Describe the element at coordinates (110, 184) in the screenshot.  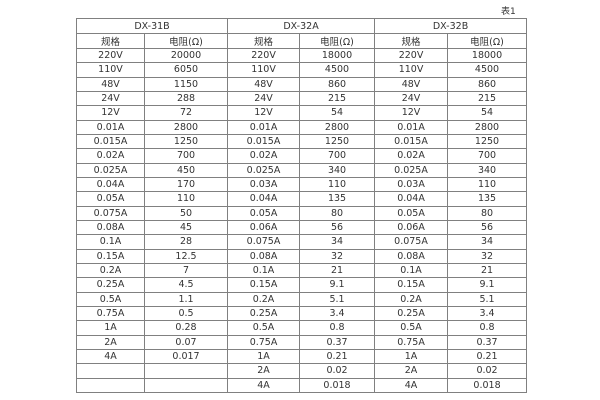
I see `spec-cell: 0.04A` at that location.